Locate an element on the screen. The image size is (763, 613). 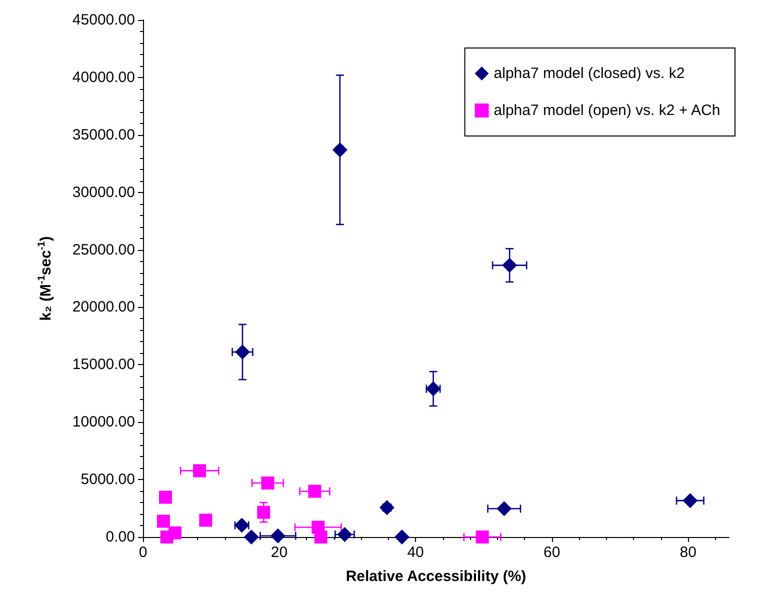
x-axis-title: Relative Accessibility (%) is located at coordinates (436, 576).